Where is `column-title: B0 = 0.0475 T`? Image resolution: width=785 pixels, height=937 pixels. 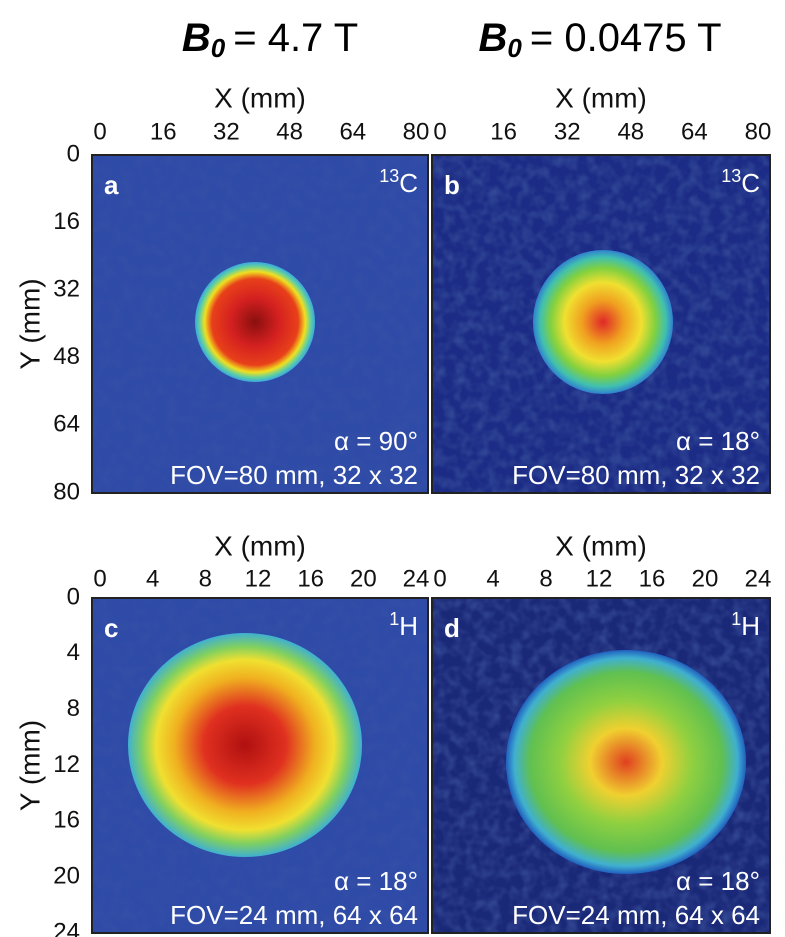
column-title: B0 = 0.0475 T is located at coordinates (600, 39).